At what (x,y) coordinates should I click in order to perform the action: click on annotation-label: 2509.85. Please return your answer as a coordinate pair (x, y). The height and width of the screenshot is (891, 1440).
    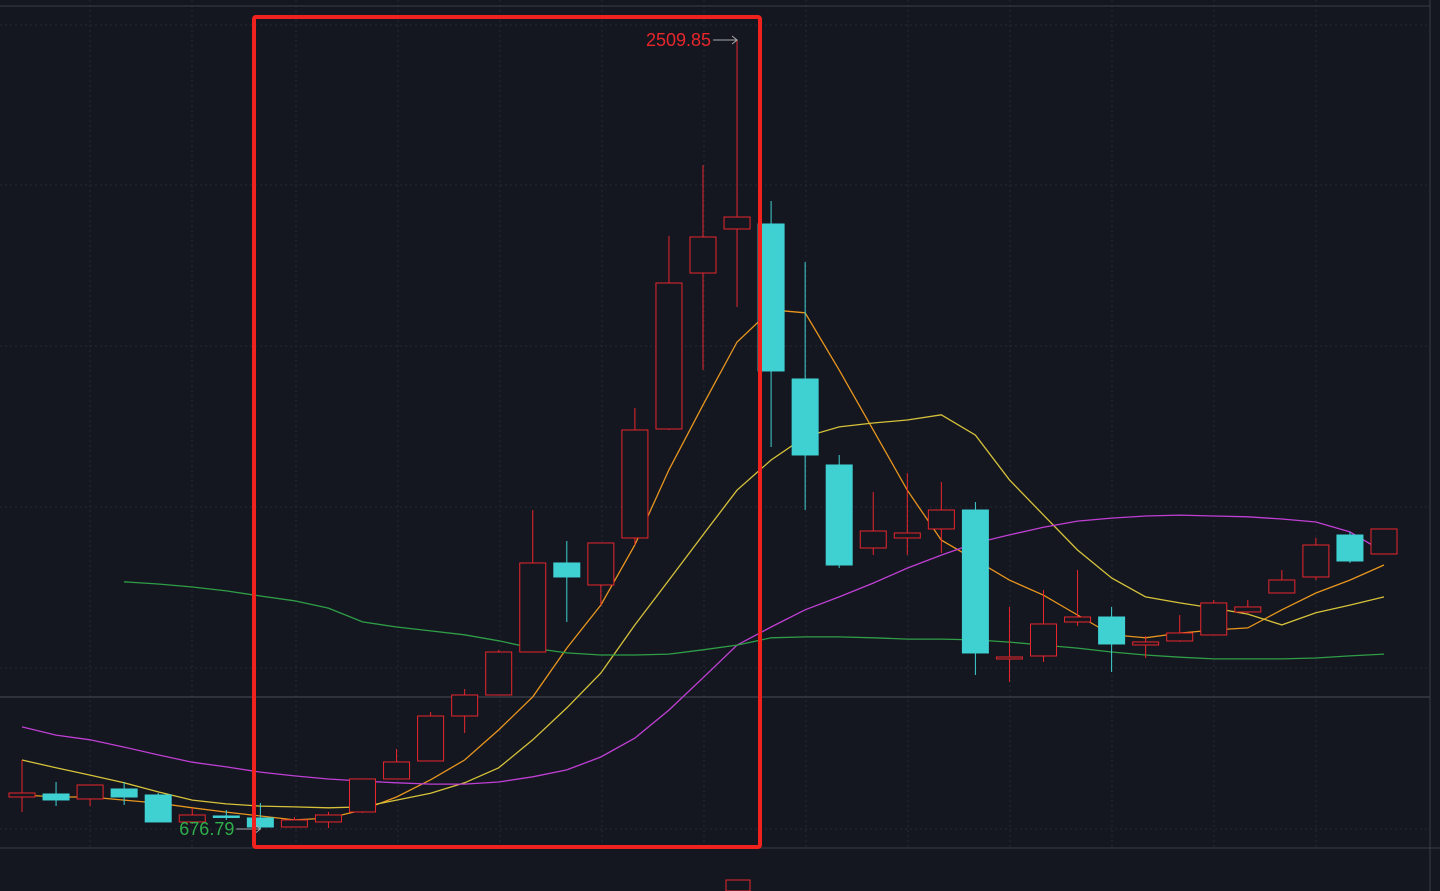
    Looking at the image, I should click on (678, 40).